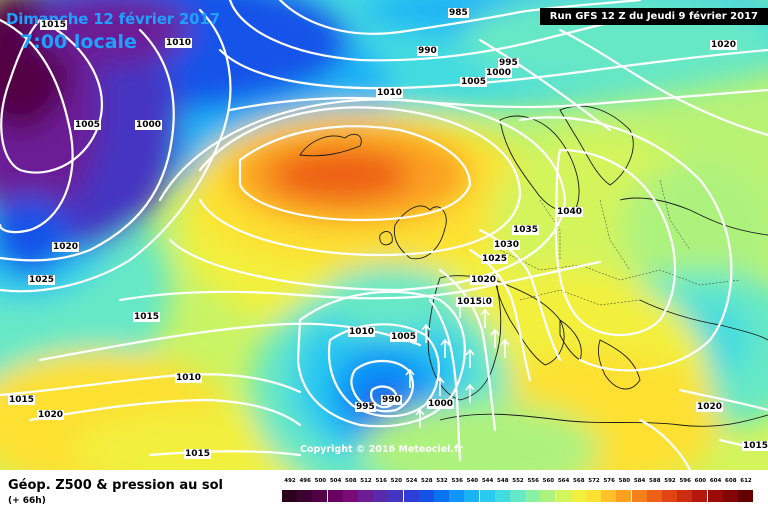 This screenshot has height=512, width=768. Describe the element at coordinates (653, 16) in the screenshot. I see `model-run-info: Run GFS 12 Z du Jeudi 9 février 2017` at that location.